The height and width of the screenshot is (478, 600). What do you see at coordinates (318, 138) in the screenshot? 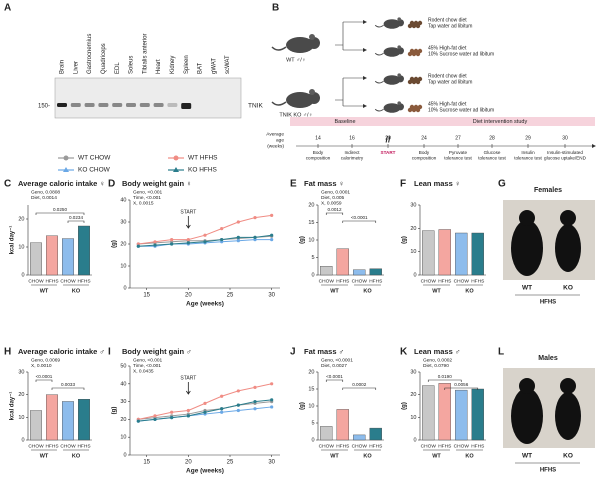
I see `week-label: 14` at bounding box center [318, 138].